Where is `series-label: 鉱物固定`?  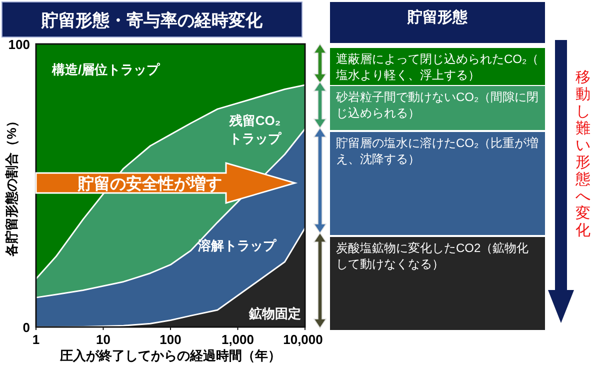 series-label: 鉱物固定 is located at coordinates (274, 313).